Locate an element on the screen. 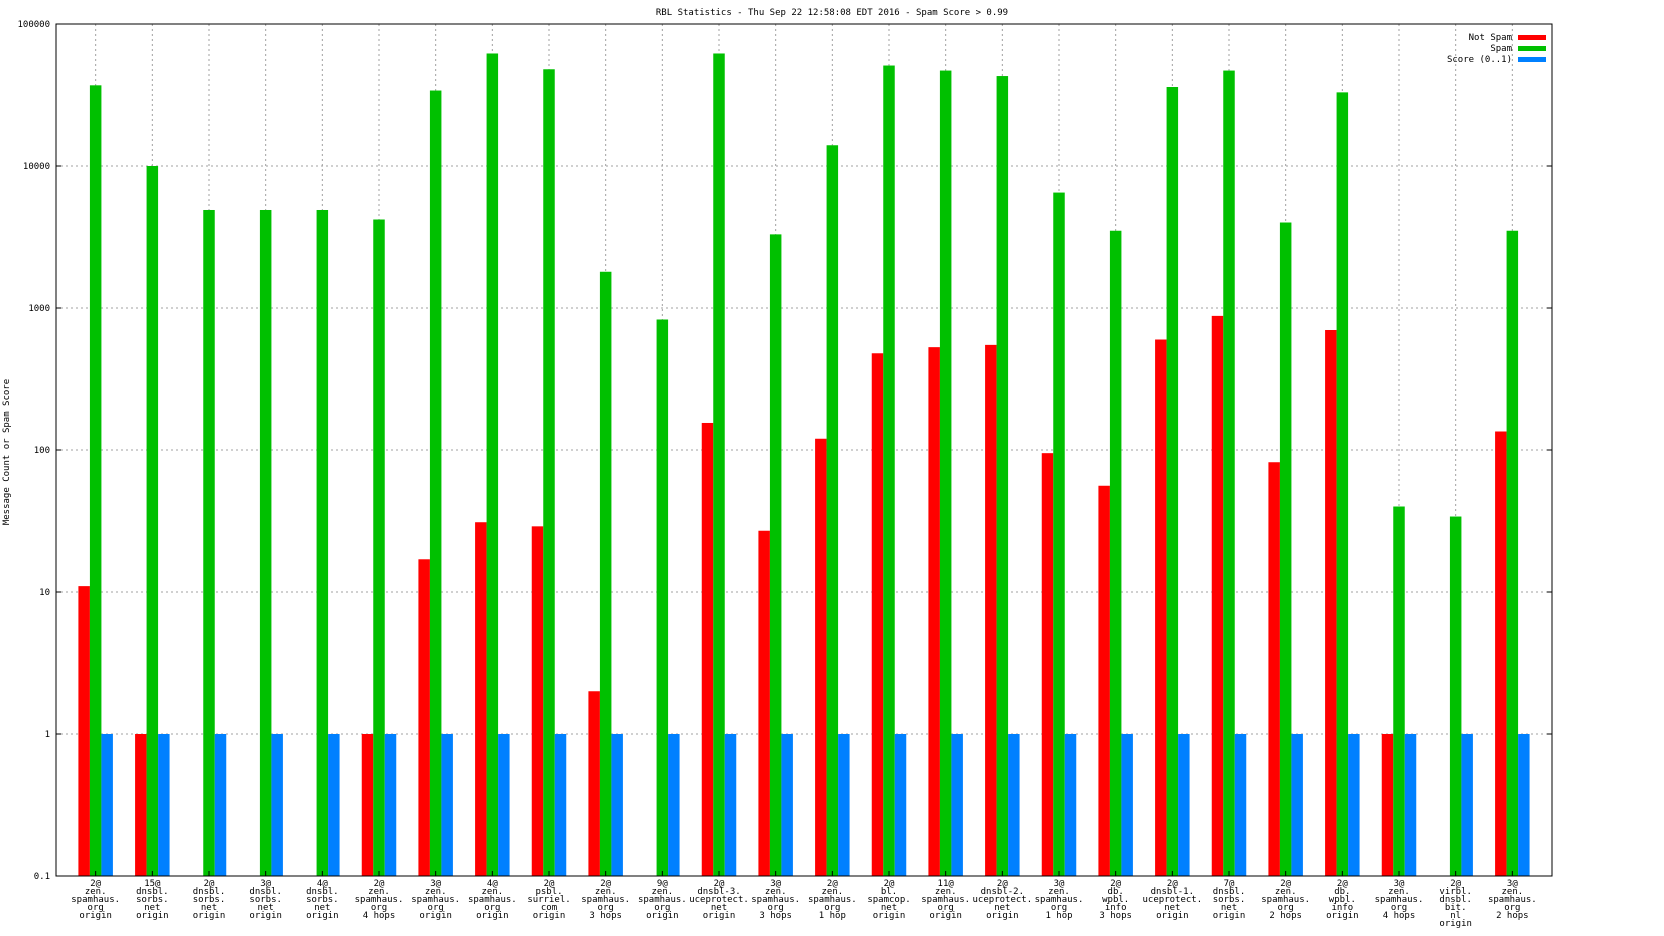 This screenshot has height=936, width=1664. x-tick-label: db. is located at coordinates (1116, 892).